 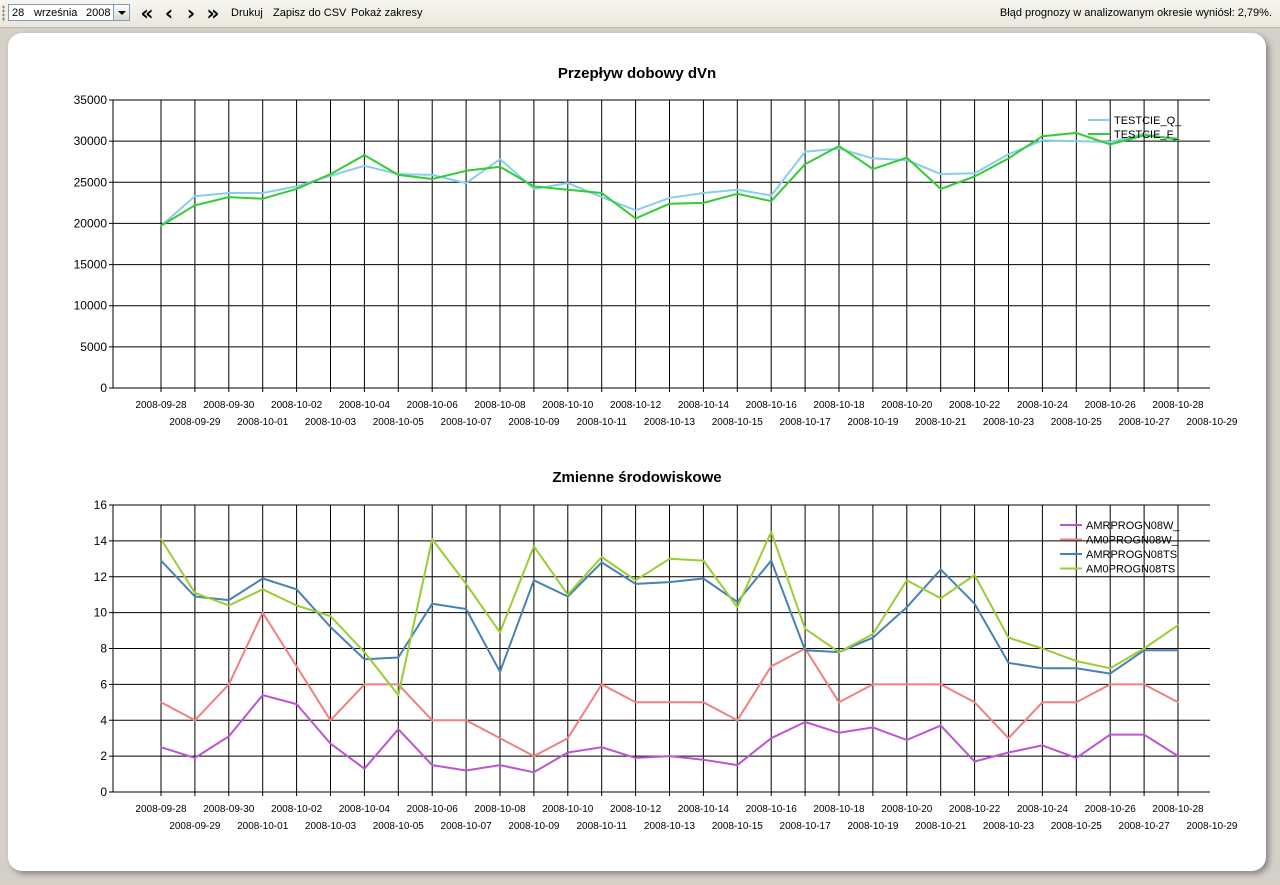 I want to click on y-tick-label: 12, so click(x=101, y=577).